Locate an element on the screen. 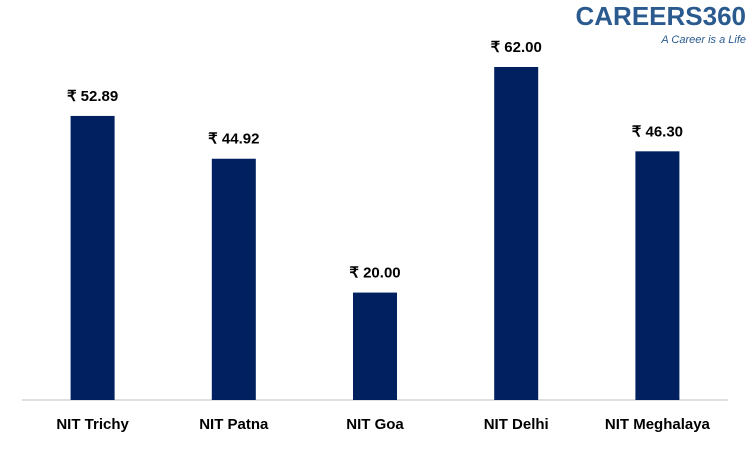 This screenshot has width=750, height=450. logo-tagline: A Career is a Life is located at coordinates (703, 40).